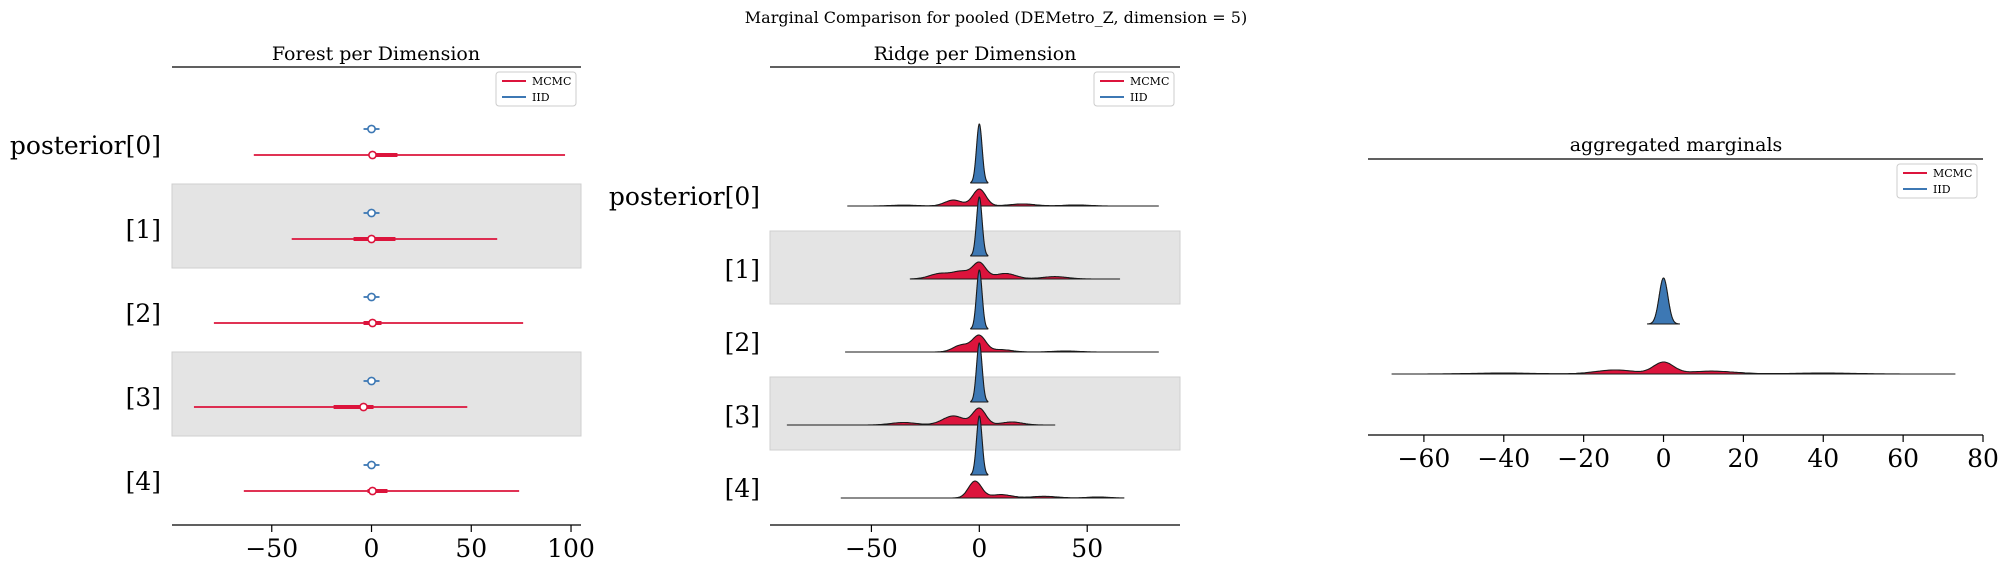 This screenshot has width=2004, height=568. I want to click on aggregated-title: aggregated marginals, so click(1676, 145).